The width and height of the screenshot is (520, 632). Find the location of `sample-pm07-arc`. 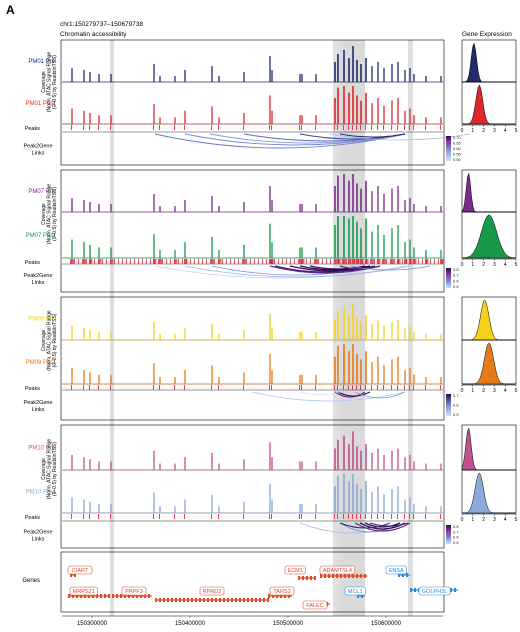

sample-pm07-arc is located at coordinates (297, 271).